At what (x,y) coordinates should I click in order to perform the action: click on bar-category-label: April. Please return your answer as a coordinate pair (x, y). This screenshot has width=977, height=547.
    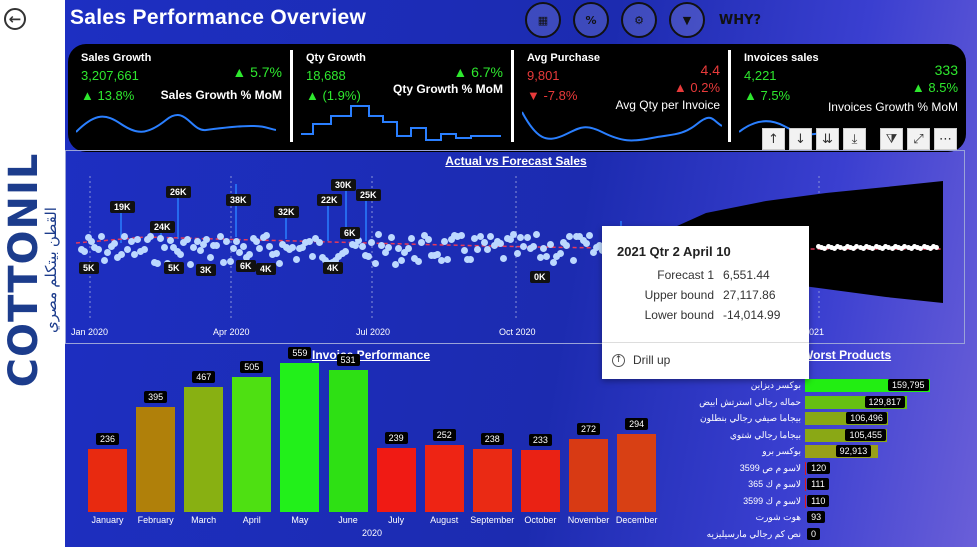
    Looking at the image, I should click on (251, 520).